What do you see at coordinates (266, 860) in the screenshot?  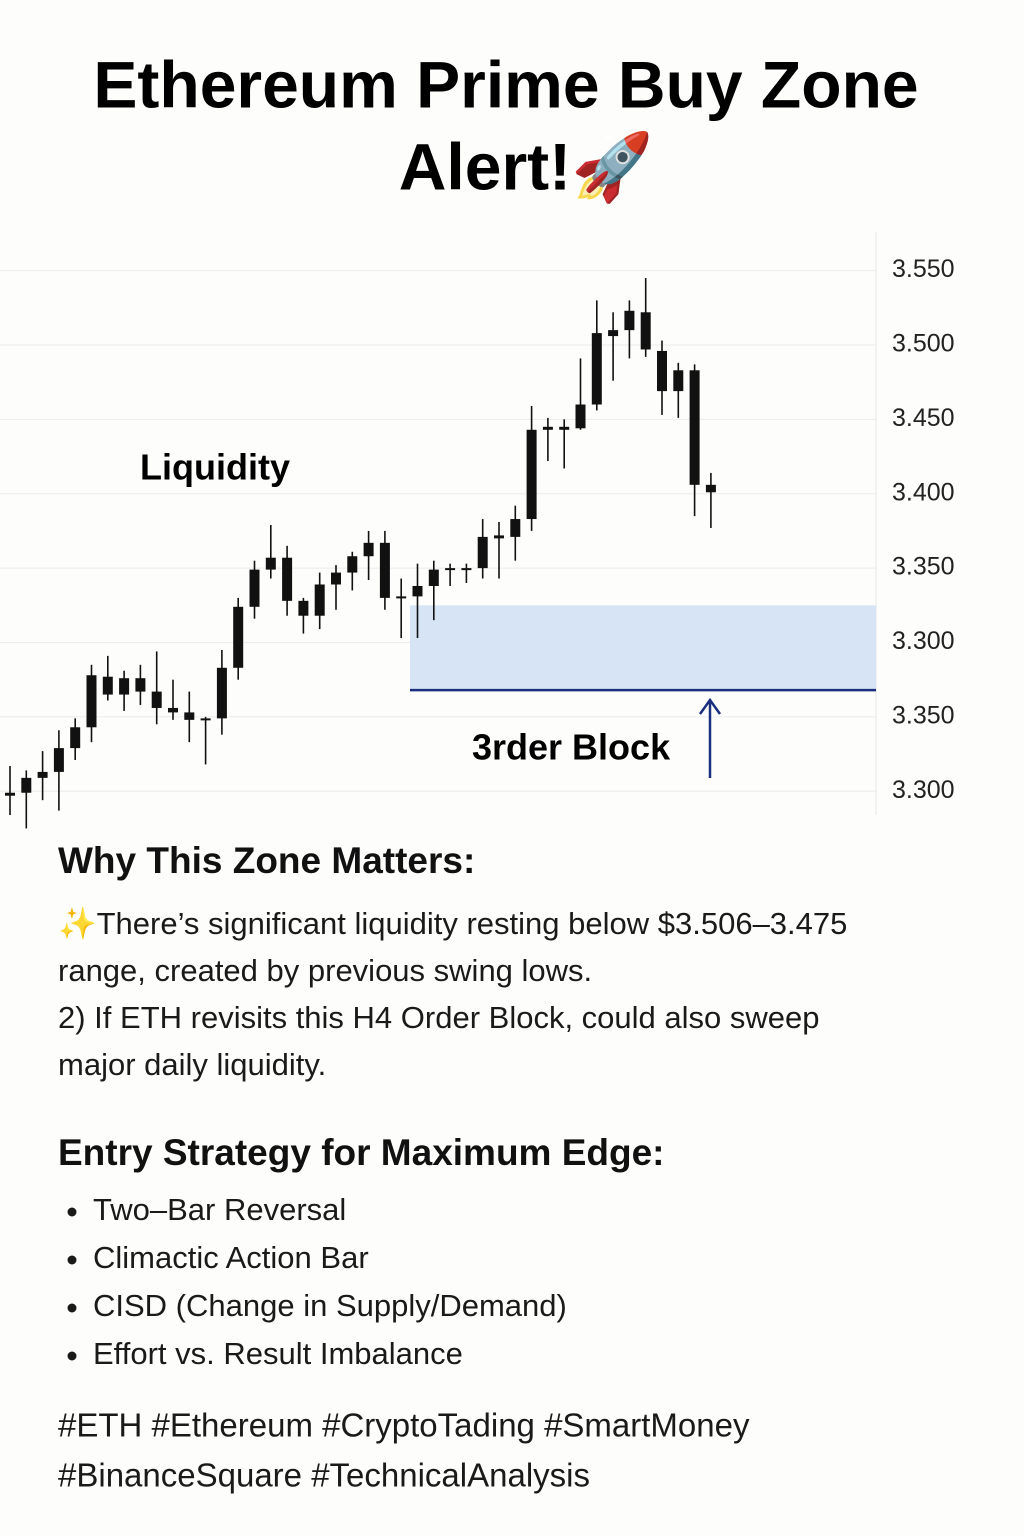 I see `section-heading: Why This Zone Matters:` at bounding box center [266, 860].